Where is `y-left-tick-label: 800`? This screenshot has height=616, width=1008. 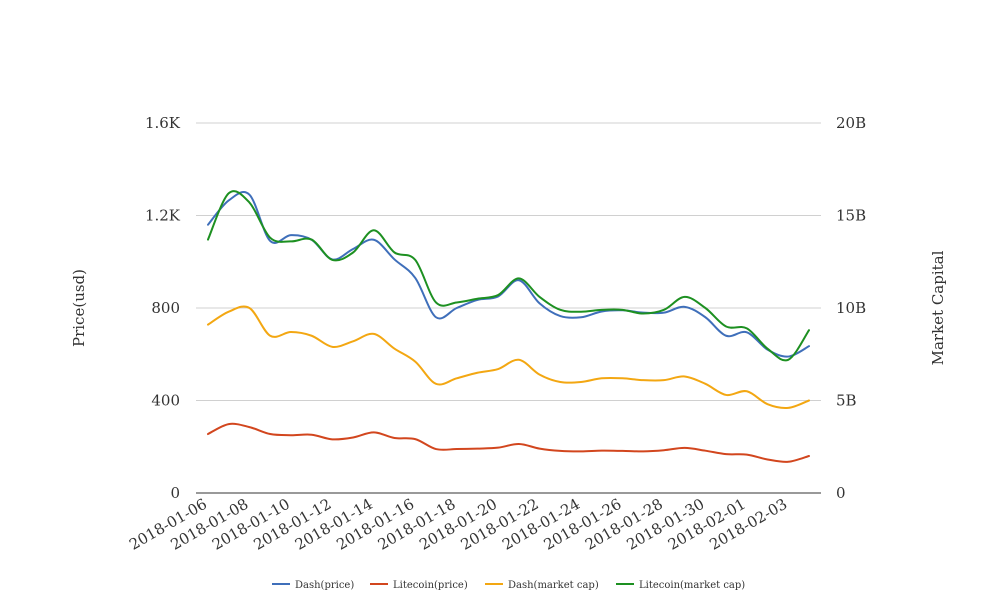
y-left-tick-label: 800 is located at coordinates (165, 308).